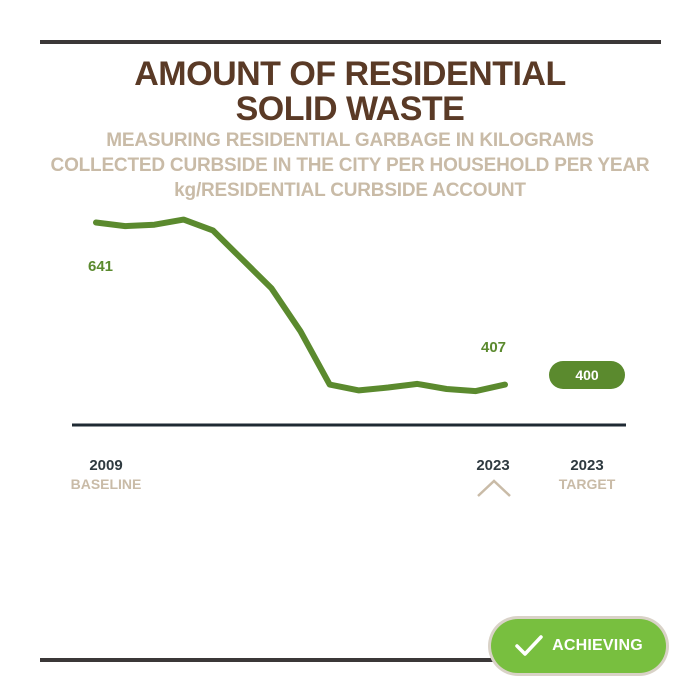 The image size is (700, 700). I want to click on check-icon, so click(529, 645).